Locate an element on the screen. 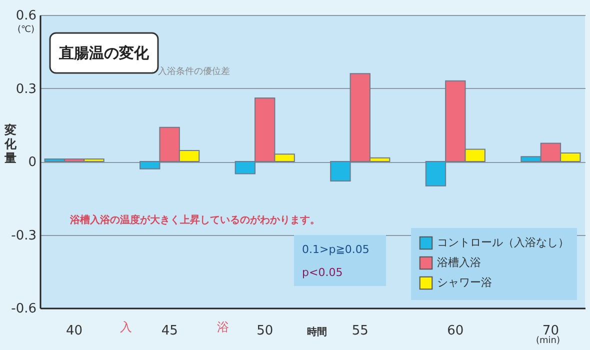  y-tick-label: 0.3 is located at coordinates (26, 89).